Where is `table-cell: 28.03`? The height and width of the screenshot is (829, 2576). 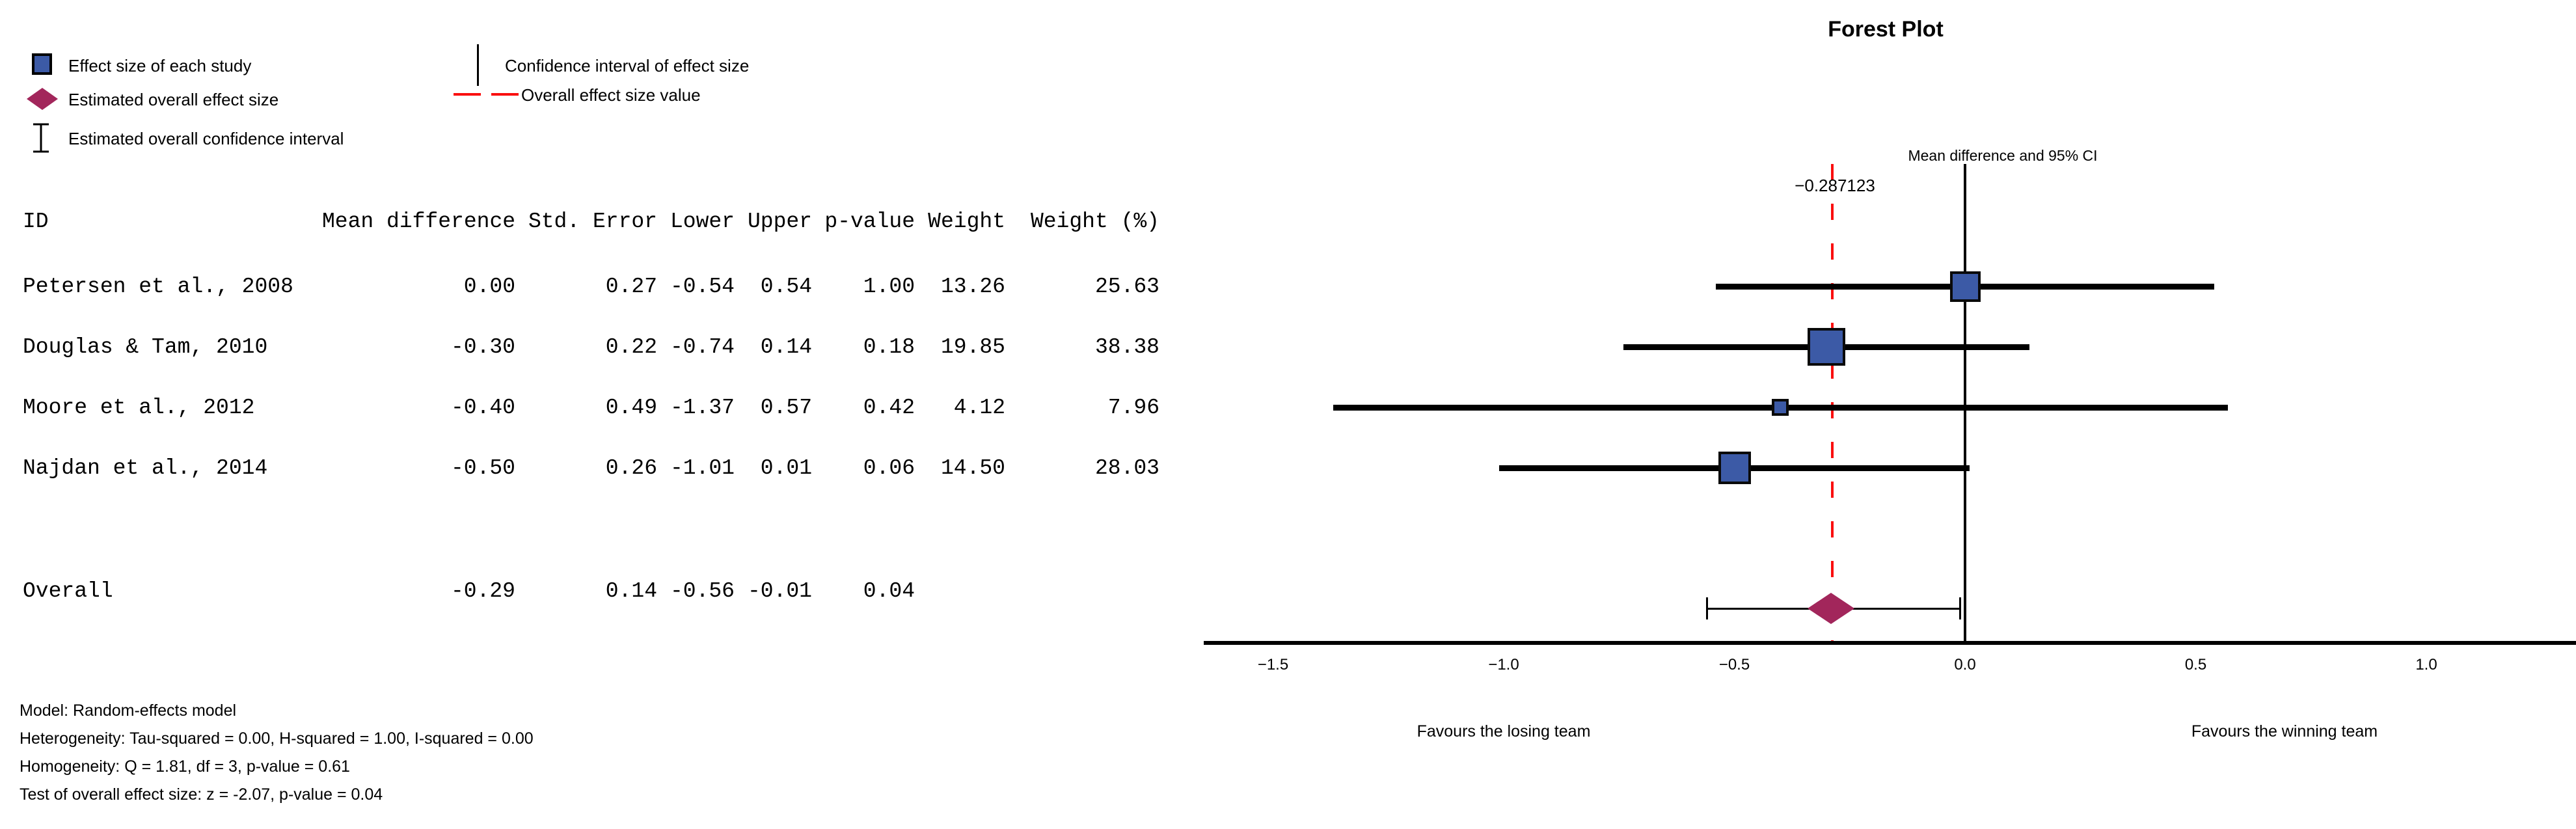
table-cell: 28.03 is located at coordinates (1126, 467).